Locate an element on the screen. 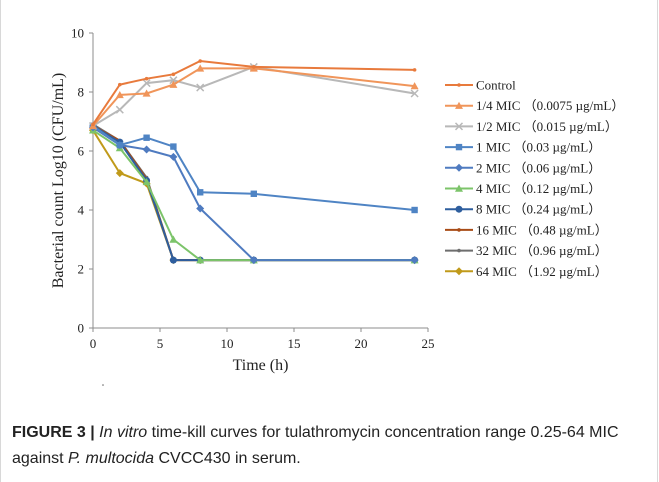  left-border is located at coordinates (0, 241).